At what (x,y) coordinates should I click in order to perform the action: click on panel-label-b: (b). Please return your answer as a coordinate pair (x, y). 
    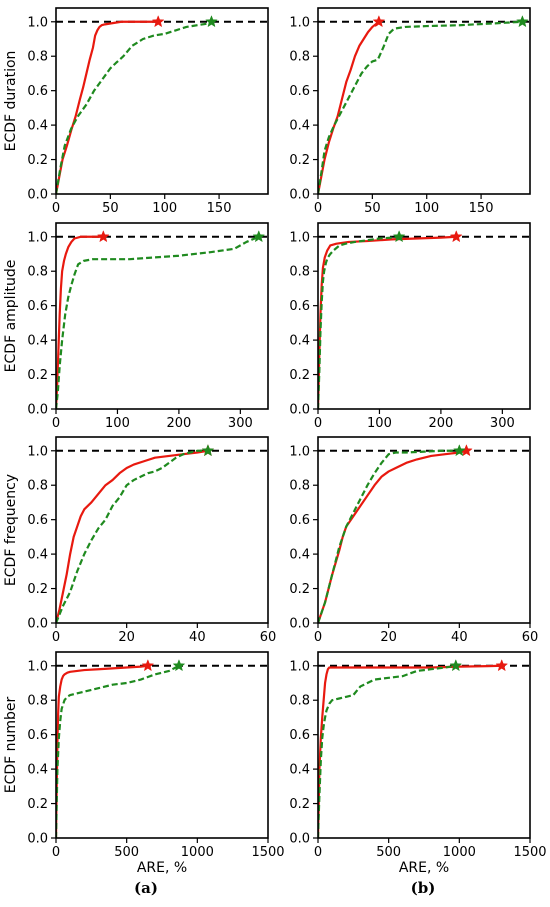
    Looking at the image, I should click on (423, 888).